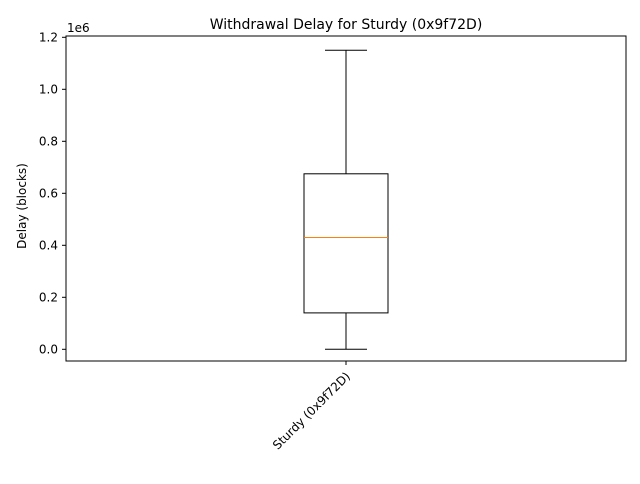 This screenshot has width=640, height=484. Describe the element at coordinates (48, 297) in the screenshot. I see `y-tick-label: 0.2` at that location.